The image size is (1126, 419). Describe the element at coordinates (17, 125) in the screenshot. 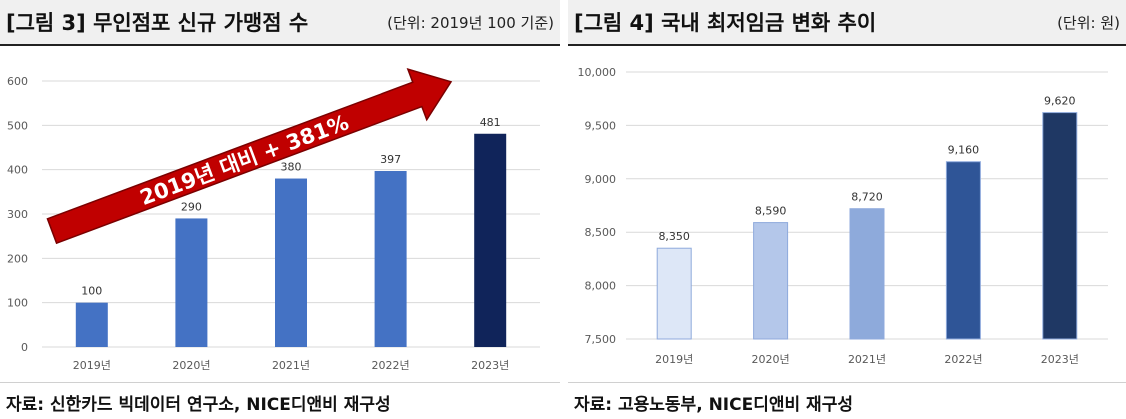

I see `left-chart-ytick-label: 500` at that location.